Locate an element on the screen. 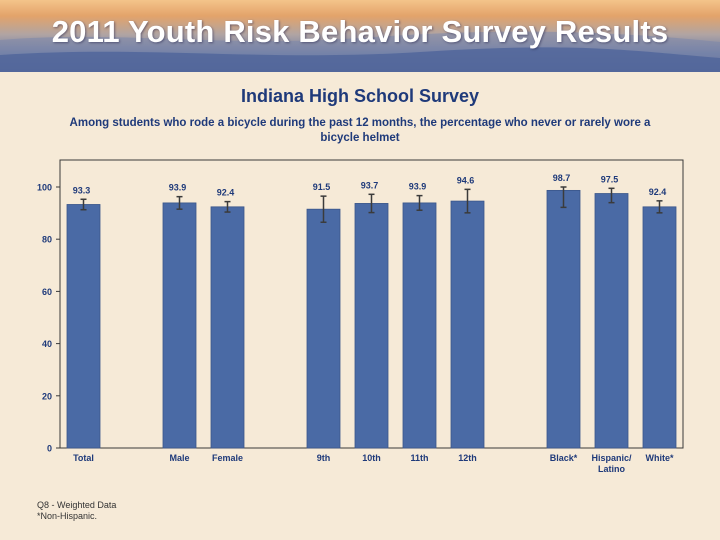 This screenshot has width=720, height=540. data-label: 97.5 is located at coordinates (610, 179).